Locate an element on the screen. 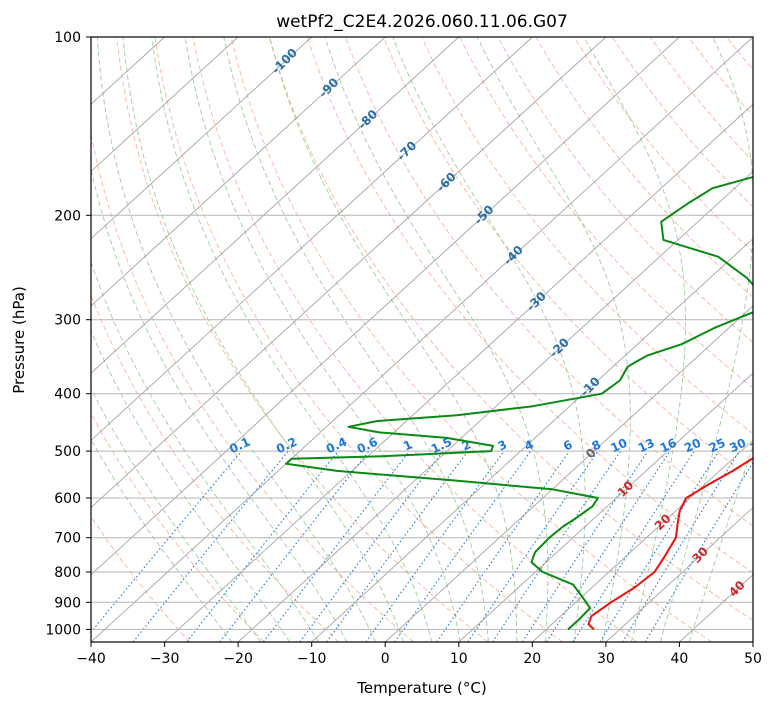 This screenshot has height=708, width=775. x-tick-label: 50 is located at coordinates (753, 659).